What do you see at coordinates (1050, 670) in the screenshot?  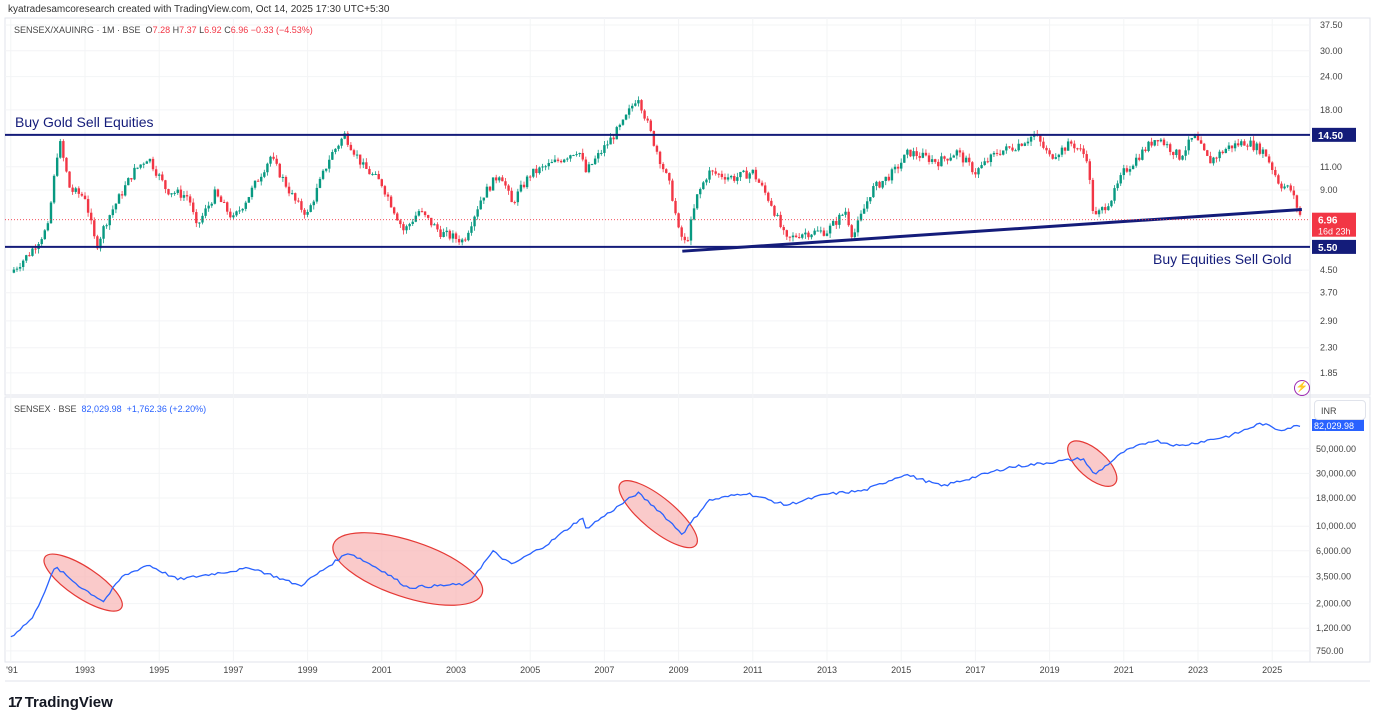 I see `x-tick-label: 2019` at bounding box center [1050, 670].